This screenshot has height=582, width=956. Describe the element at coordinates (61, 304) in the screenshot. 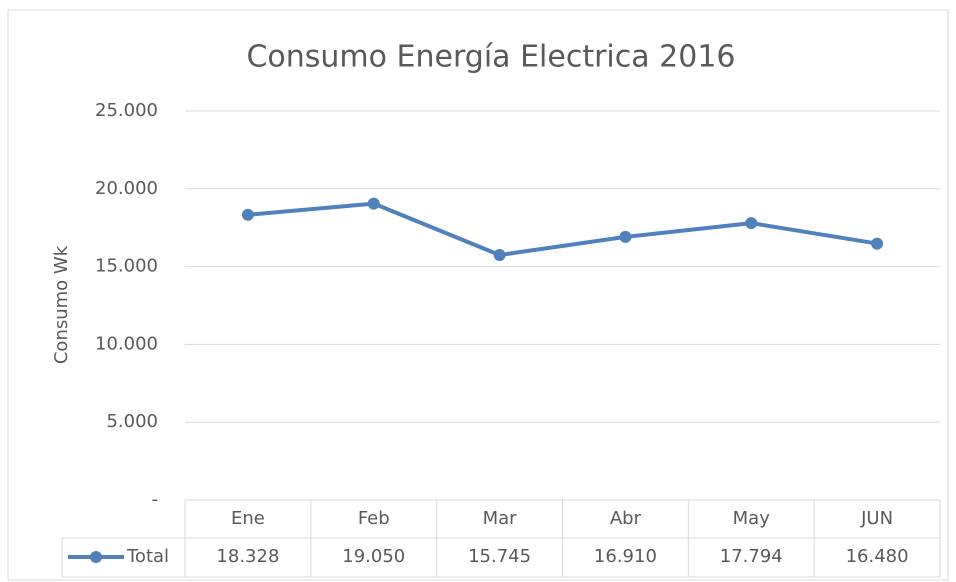

I see `y-axis-label: Consumo Wk` at that location.